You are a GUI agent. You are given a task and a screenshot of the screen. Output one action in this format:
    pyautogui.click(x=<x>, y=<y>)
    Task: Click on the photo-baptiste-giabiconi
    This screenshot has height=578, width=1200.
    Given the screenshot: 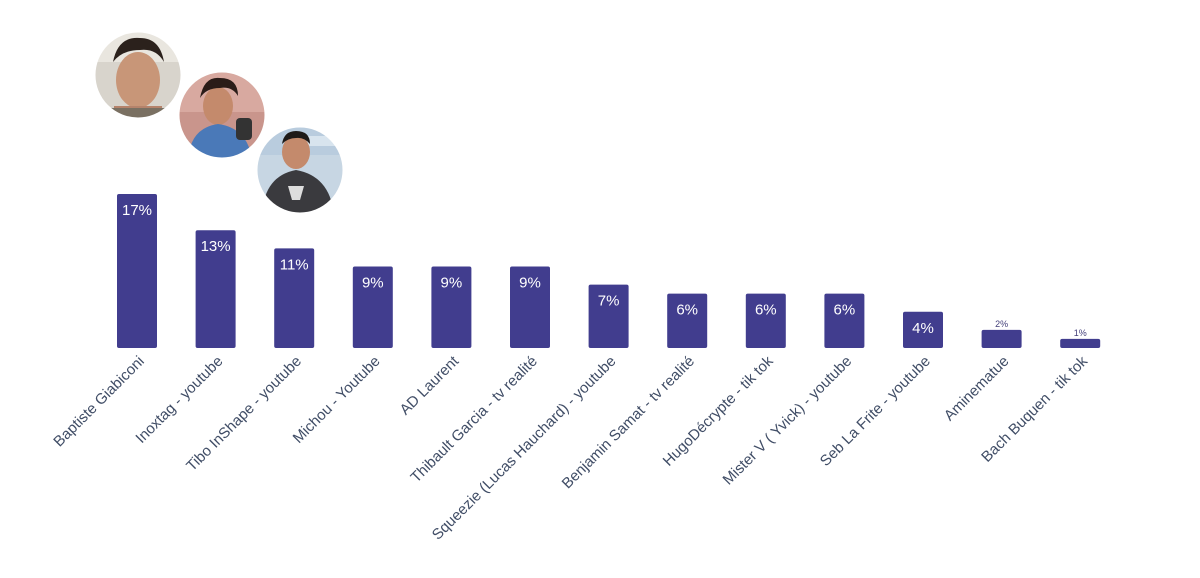 What is the action you would take?
    pyautogui.click(x=138, y=75)
    